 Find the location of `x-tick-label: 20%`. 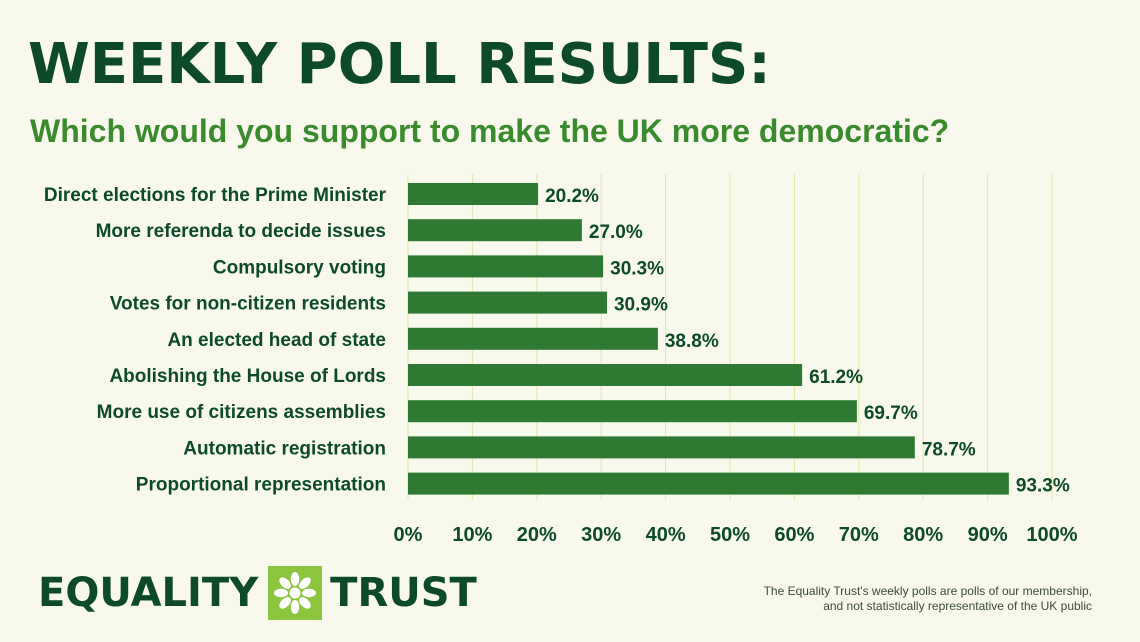

x-tick-label: 20% is located at coordinates (537, 535).